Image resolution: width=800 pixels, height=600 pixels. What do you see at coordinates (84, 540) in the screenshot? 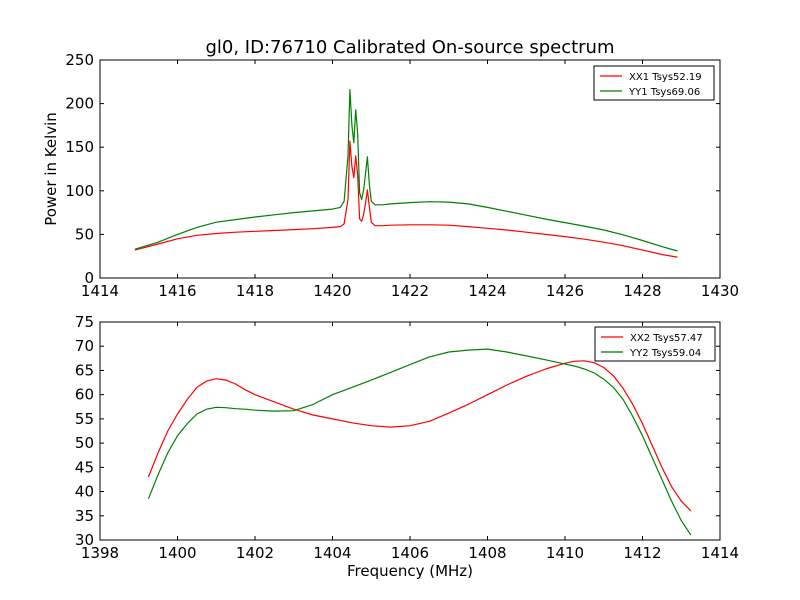
I see `y-tick-label: 30` at bounding box center [84, 540].